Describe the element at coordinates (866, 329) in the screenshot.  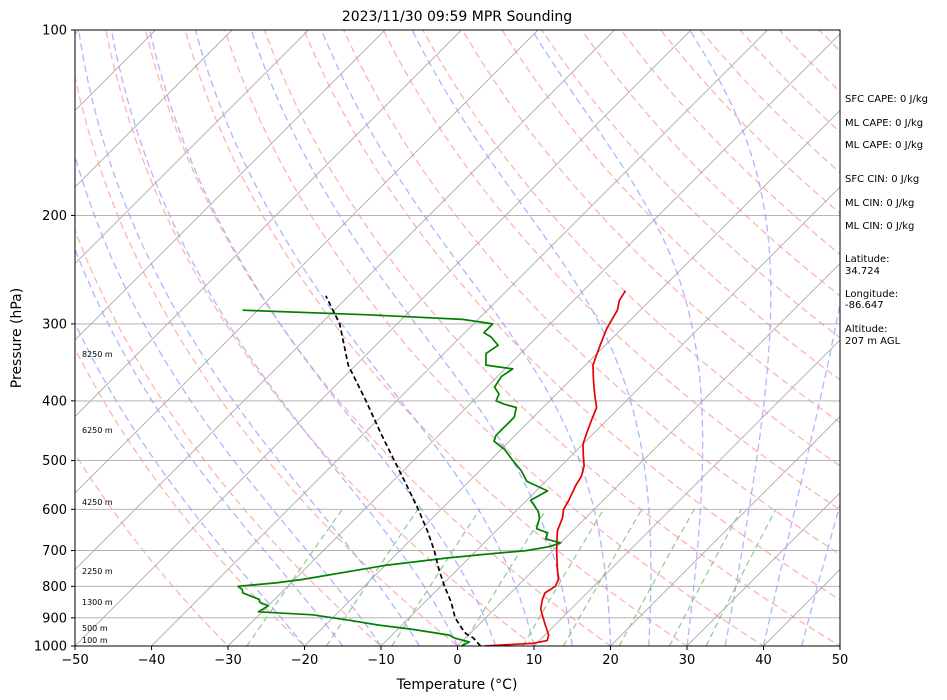
I see `side-panel-line: Altitude:` at that location.